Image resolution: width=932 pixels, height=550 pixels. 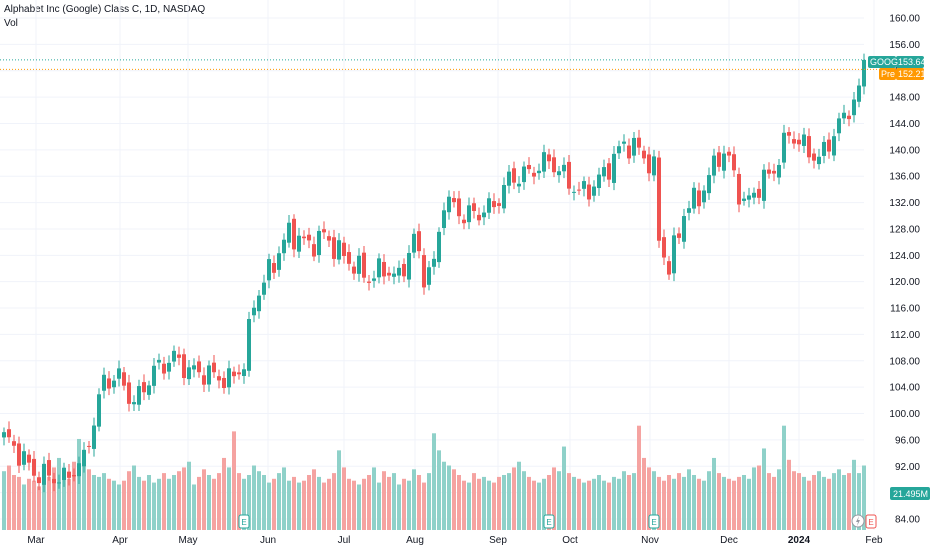 What do you see at coordinates (570, 540) in the screenshot?
I see `x-tick-label: Oct` at bounding box center [570, 540].